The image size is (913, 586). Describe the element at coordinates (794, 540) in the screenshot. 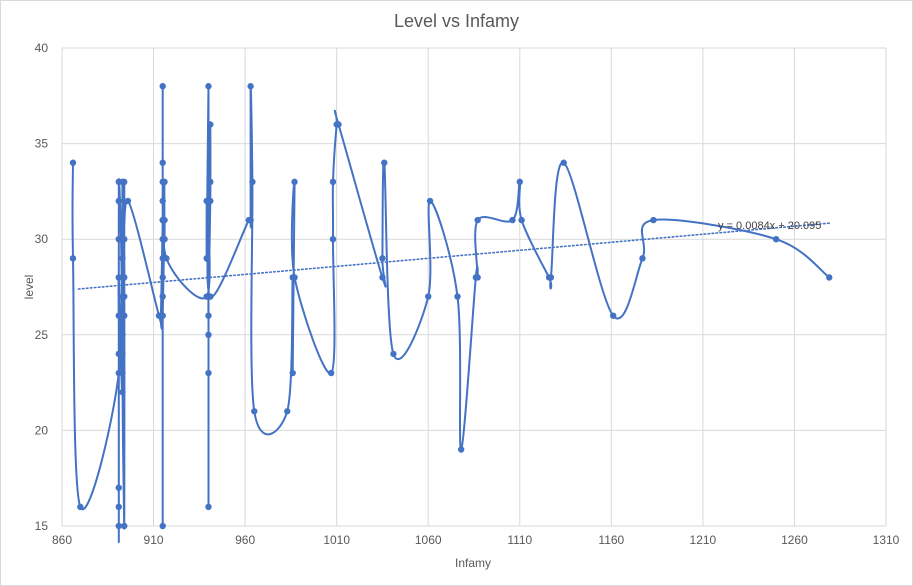

I see `x-tick-label: 1260` at that location.